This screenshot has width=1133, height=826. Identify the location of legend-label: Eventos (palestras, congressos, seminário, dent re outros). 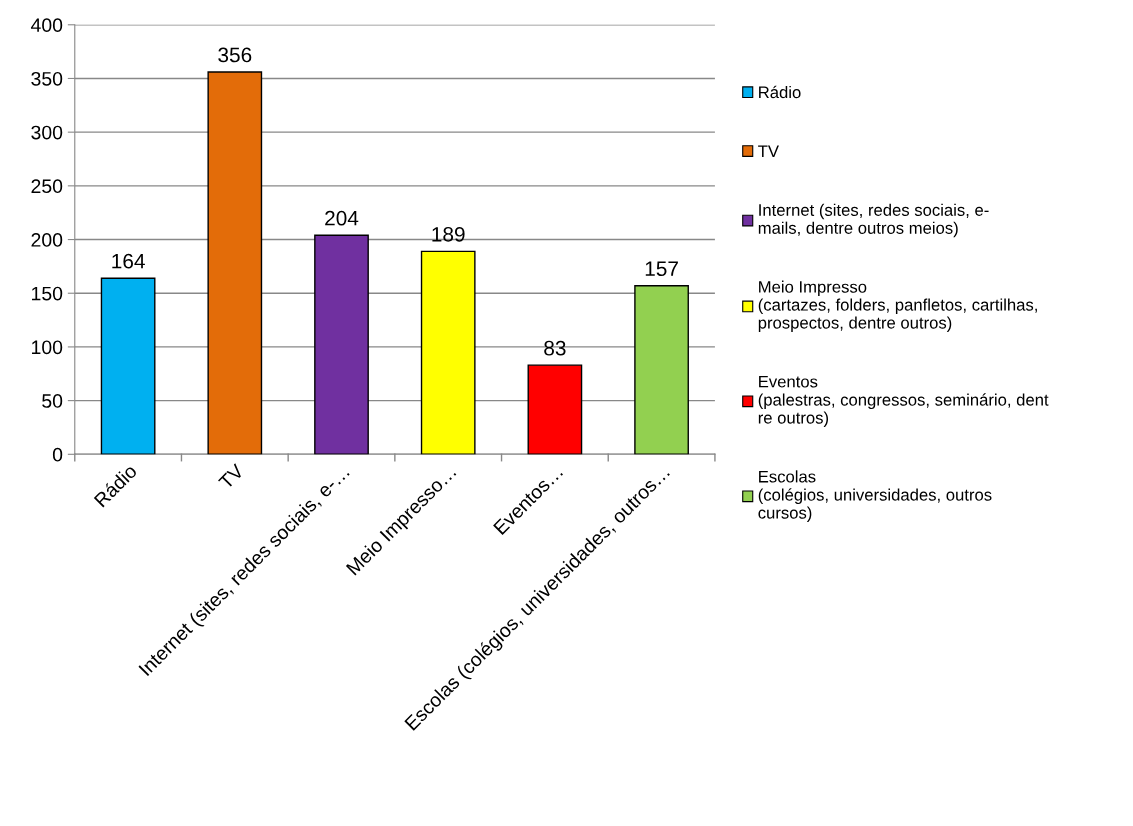
(903, 401).